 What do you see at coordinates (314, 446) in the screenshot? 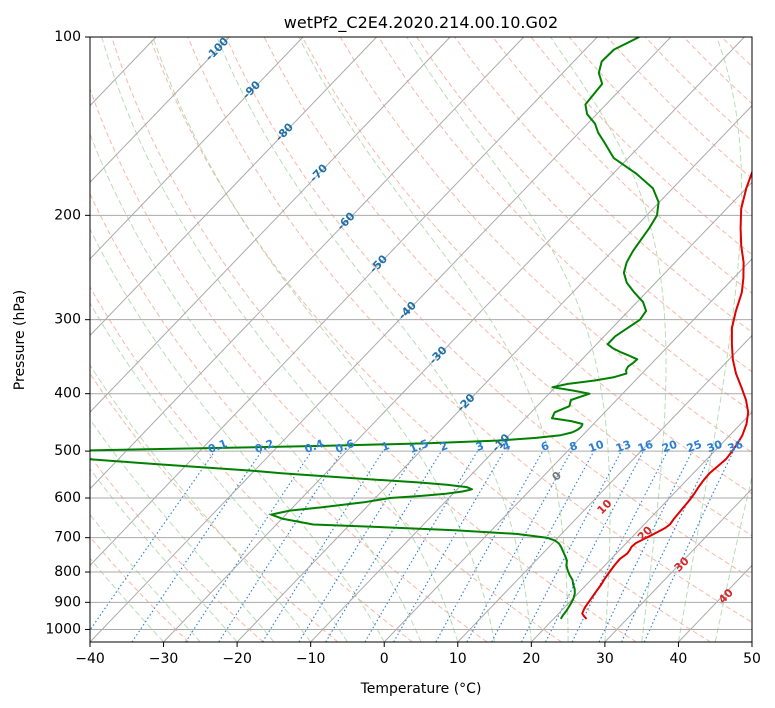
I see `mixing-ratio-label: 0.4` at bounding box center [314, 446].